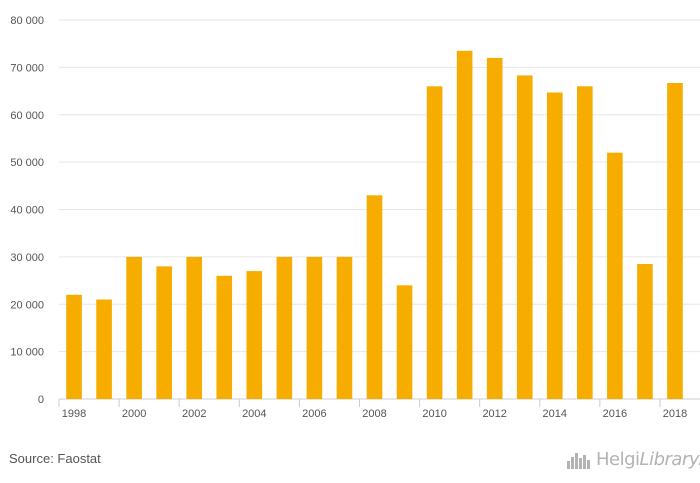 This screenshot has height=483, width=700. What do you see at coordinates (615, 414) in the screenshot?
I see `x-tick-label: 2016` at bounding box center [615, 414].